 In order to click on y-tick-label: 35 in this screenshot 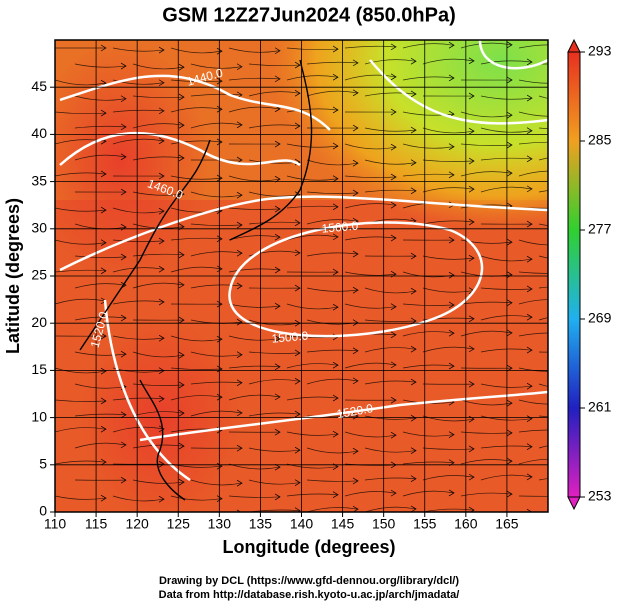, I will do `click(39, 180)`.